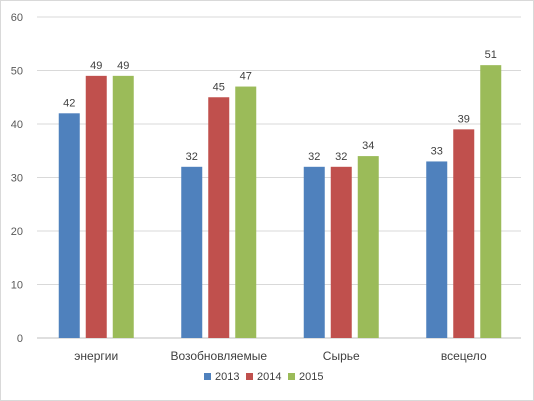 The height and width of the screenshot is (401, 534). What do you see at coordinates (96, 356) in the screenshot?
I see `x-category-label: энергии` at bounding box center [96, 356].